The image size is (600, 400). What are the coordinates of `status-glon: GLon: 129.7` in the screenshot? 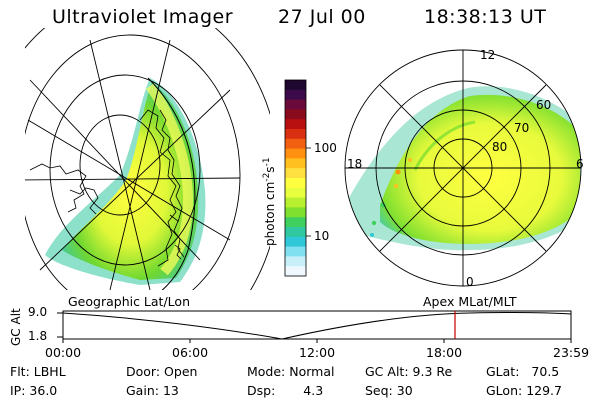 It's located at (524, 390).